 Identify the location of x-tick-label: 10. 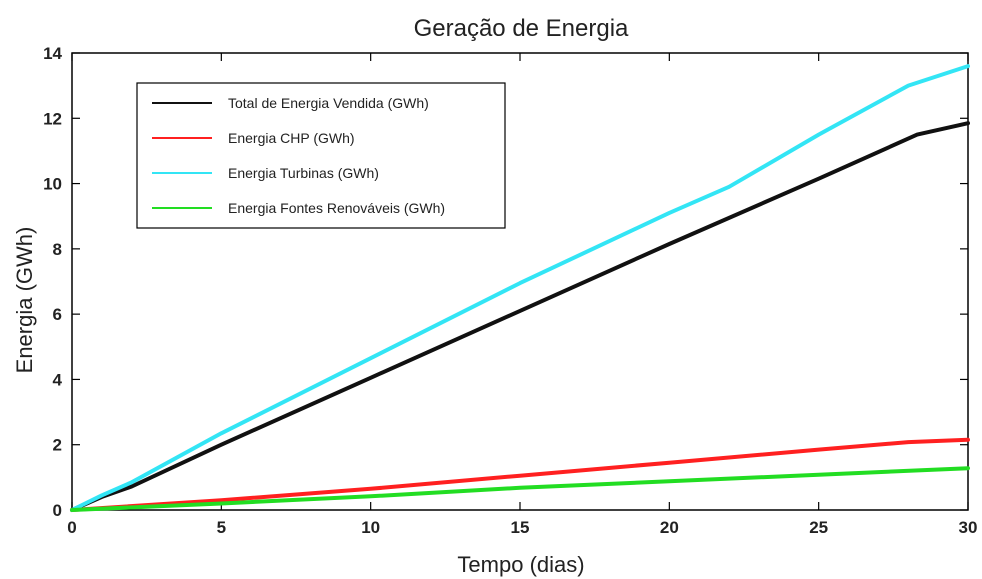
(370, 527).